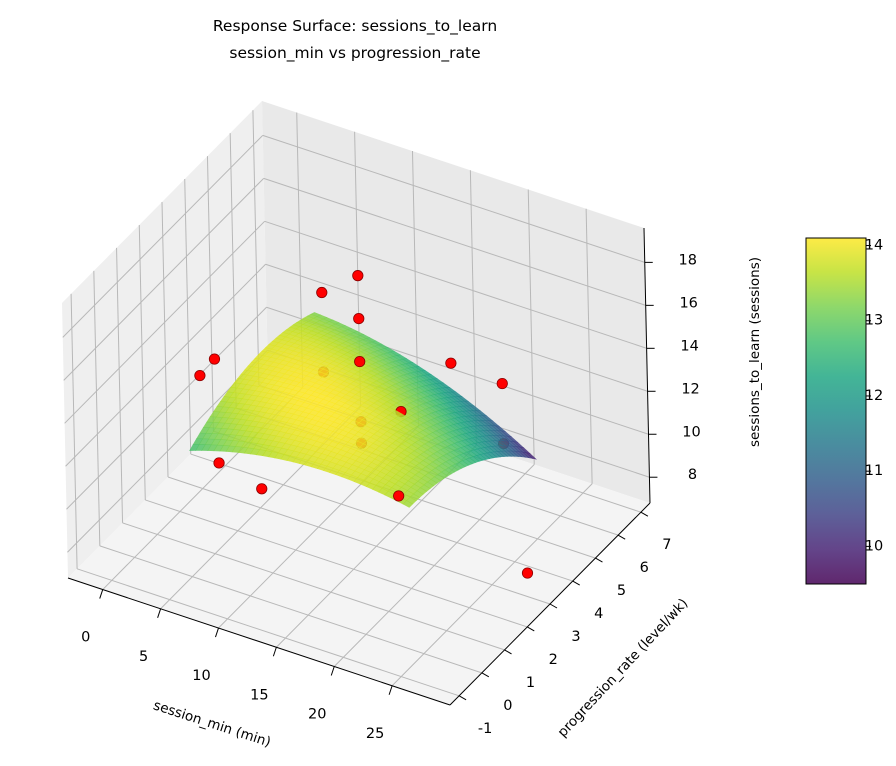  Describe the element at coordinates (143, 657) in the screenshot. I see `x-tick-label: 5` at that location.